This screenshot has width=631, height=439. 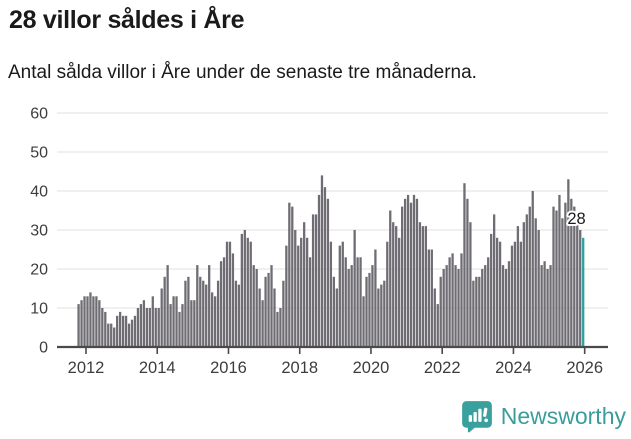 I want to click on speech-bubble-shape, so click(x=476, y=417).